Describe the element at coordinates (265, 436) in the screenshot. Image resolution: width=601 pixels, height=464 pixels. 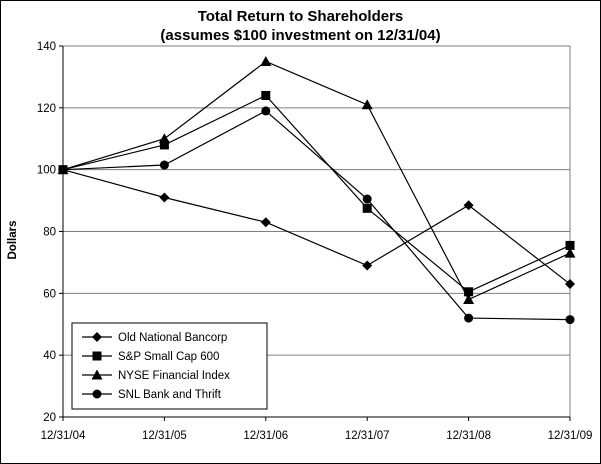
I see `x-tick-label: 12/31/06` at that location.